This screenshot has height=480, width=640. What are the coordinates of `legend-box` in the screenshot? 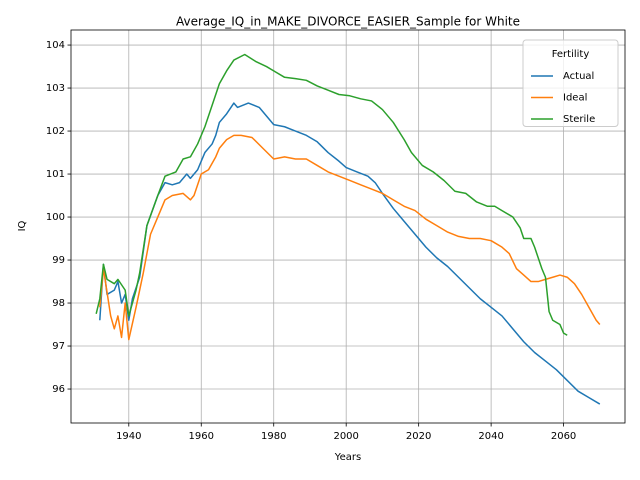 It's located at (570, 83).